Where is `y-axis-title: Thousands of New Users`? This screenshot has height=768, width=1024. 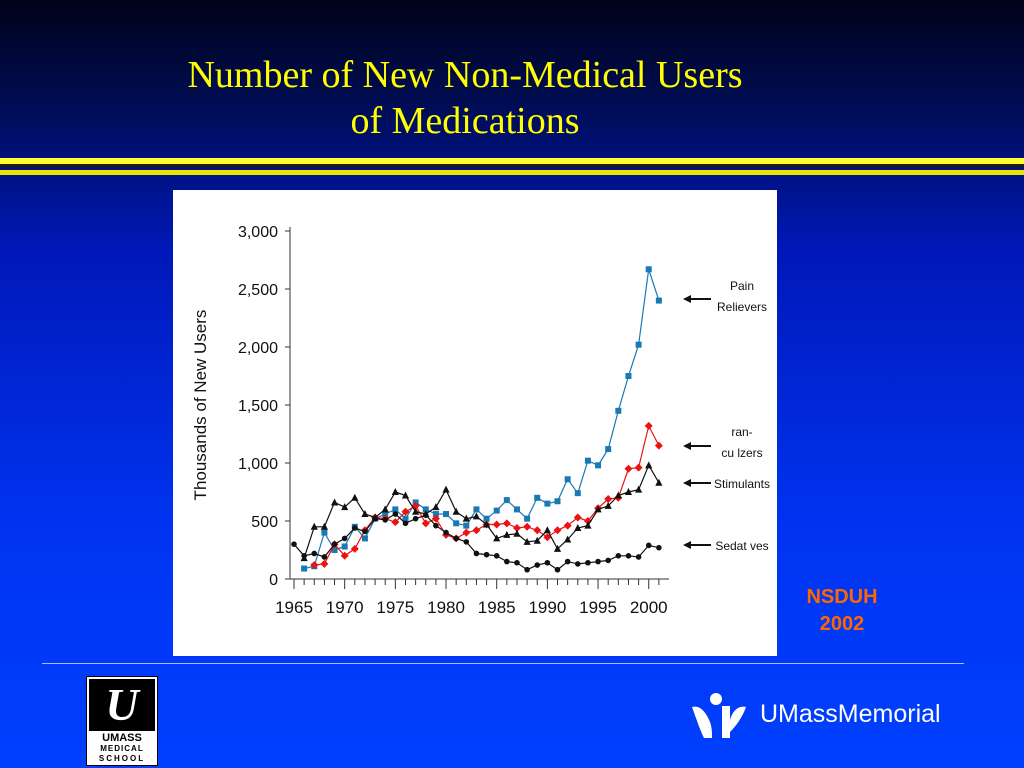 y-axis-title: Thousands of New Users is located at coordinates (200, 405).